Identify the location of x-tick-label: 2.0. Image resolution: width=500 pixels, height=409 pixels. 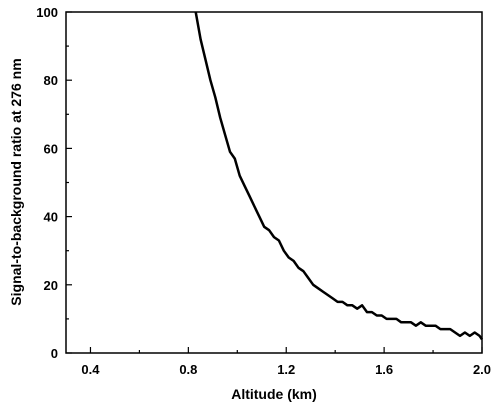
(482, 369).